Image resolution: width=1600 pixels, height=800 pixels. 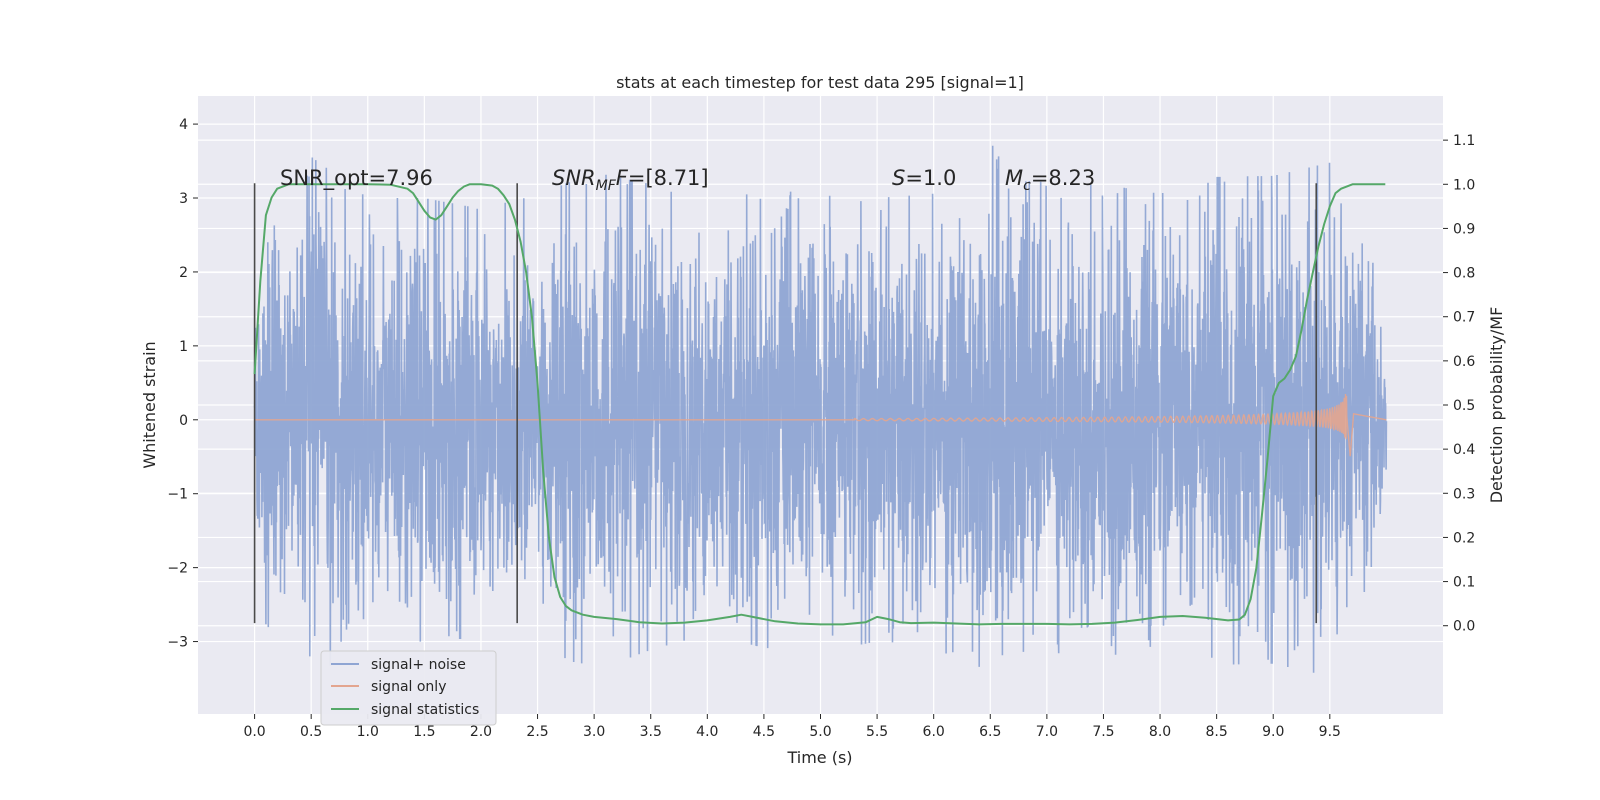 What do you see at coordinates (594, 732) in the screenshot?
I see `x-tick-label: 3.0` at bounding box center [594, 732].